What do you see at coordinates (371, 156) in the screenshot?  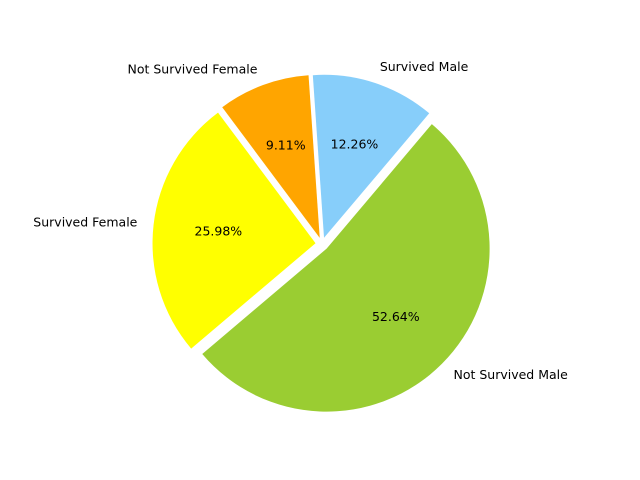 I see `pie-slice-survived-male` at bounding box center [371, 156].